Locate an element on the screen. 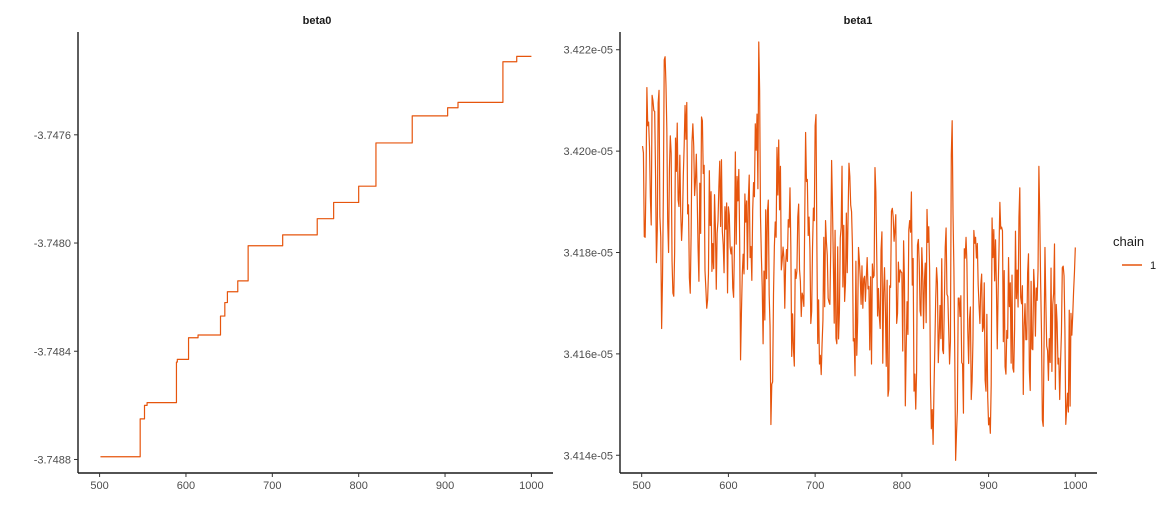 The width and height of the screenshot is (1173, 524). y-tick-label: 3.422e-05 is located at coordinates (588, 51).